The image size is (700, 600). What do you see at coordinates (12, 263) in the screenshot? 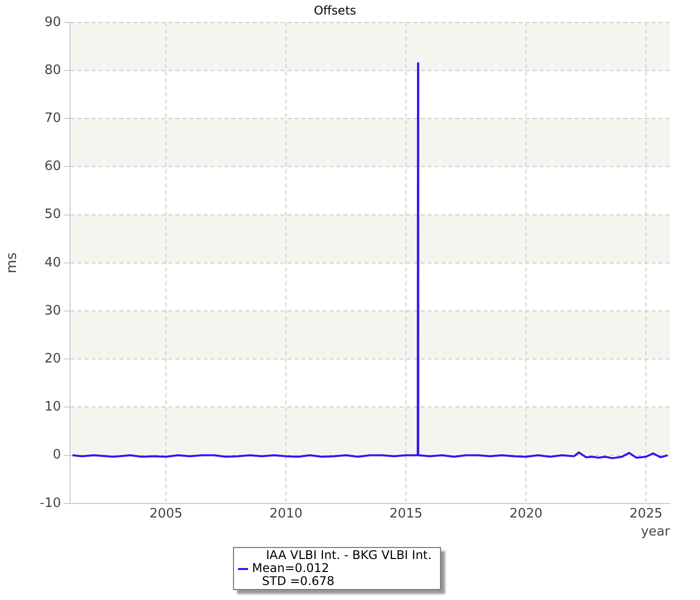
I see `y-axis-title: ms` at bounding box center [12, 263].